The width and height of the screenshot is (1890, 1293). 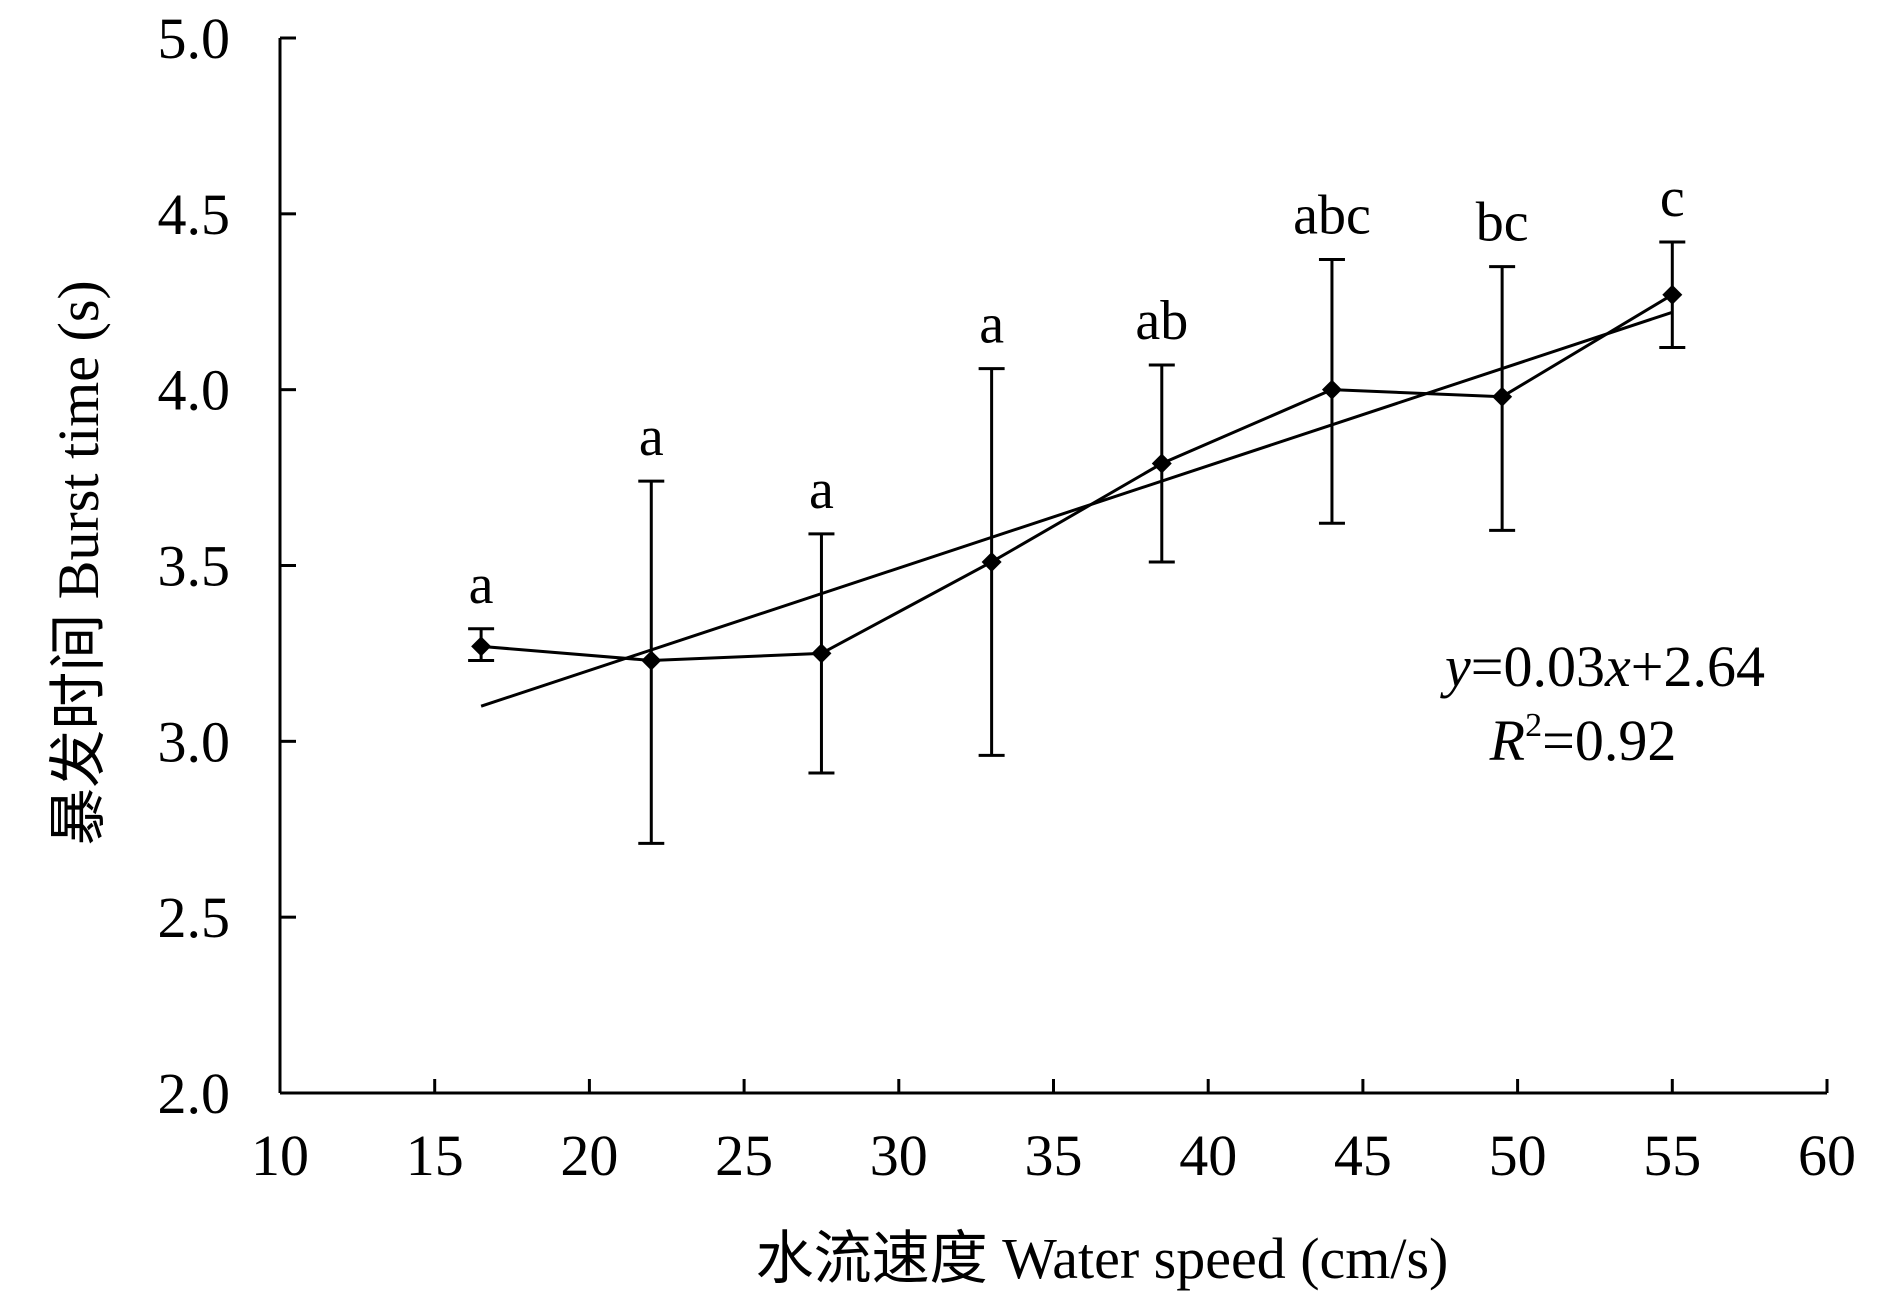 What do you see at coordinates (194, 390) in the screenshot?
I see `y-tick-label: 4.0` at bounding box center [194, 390].